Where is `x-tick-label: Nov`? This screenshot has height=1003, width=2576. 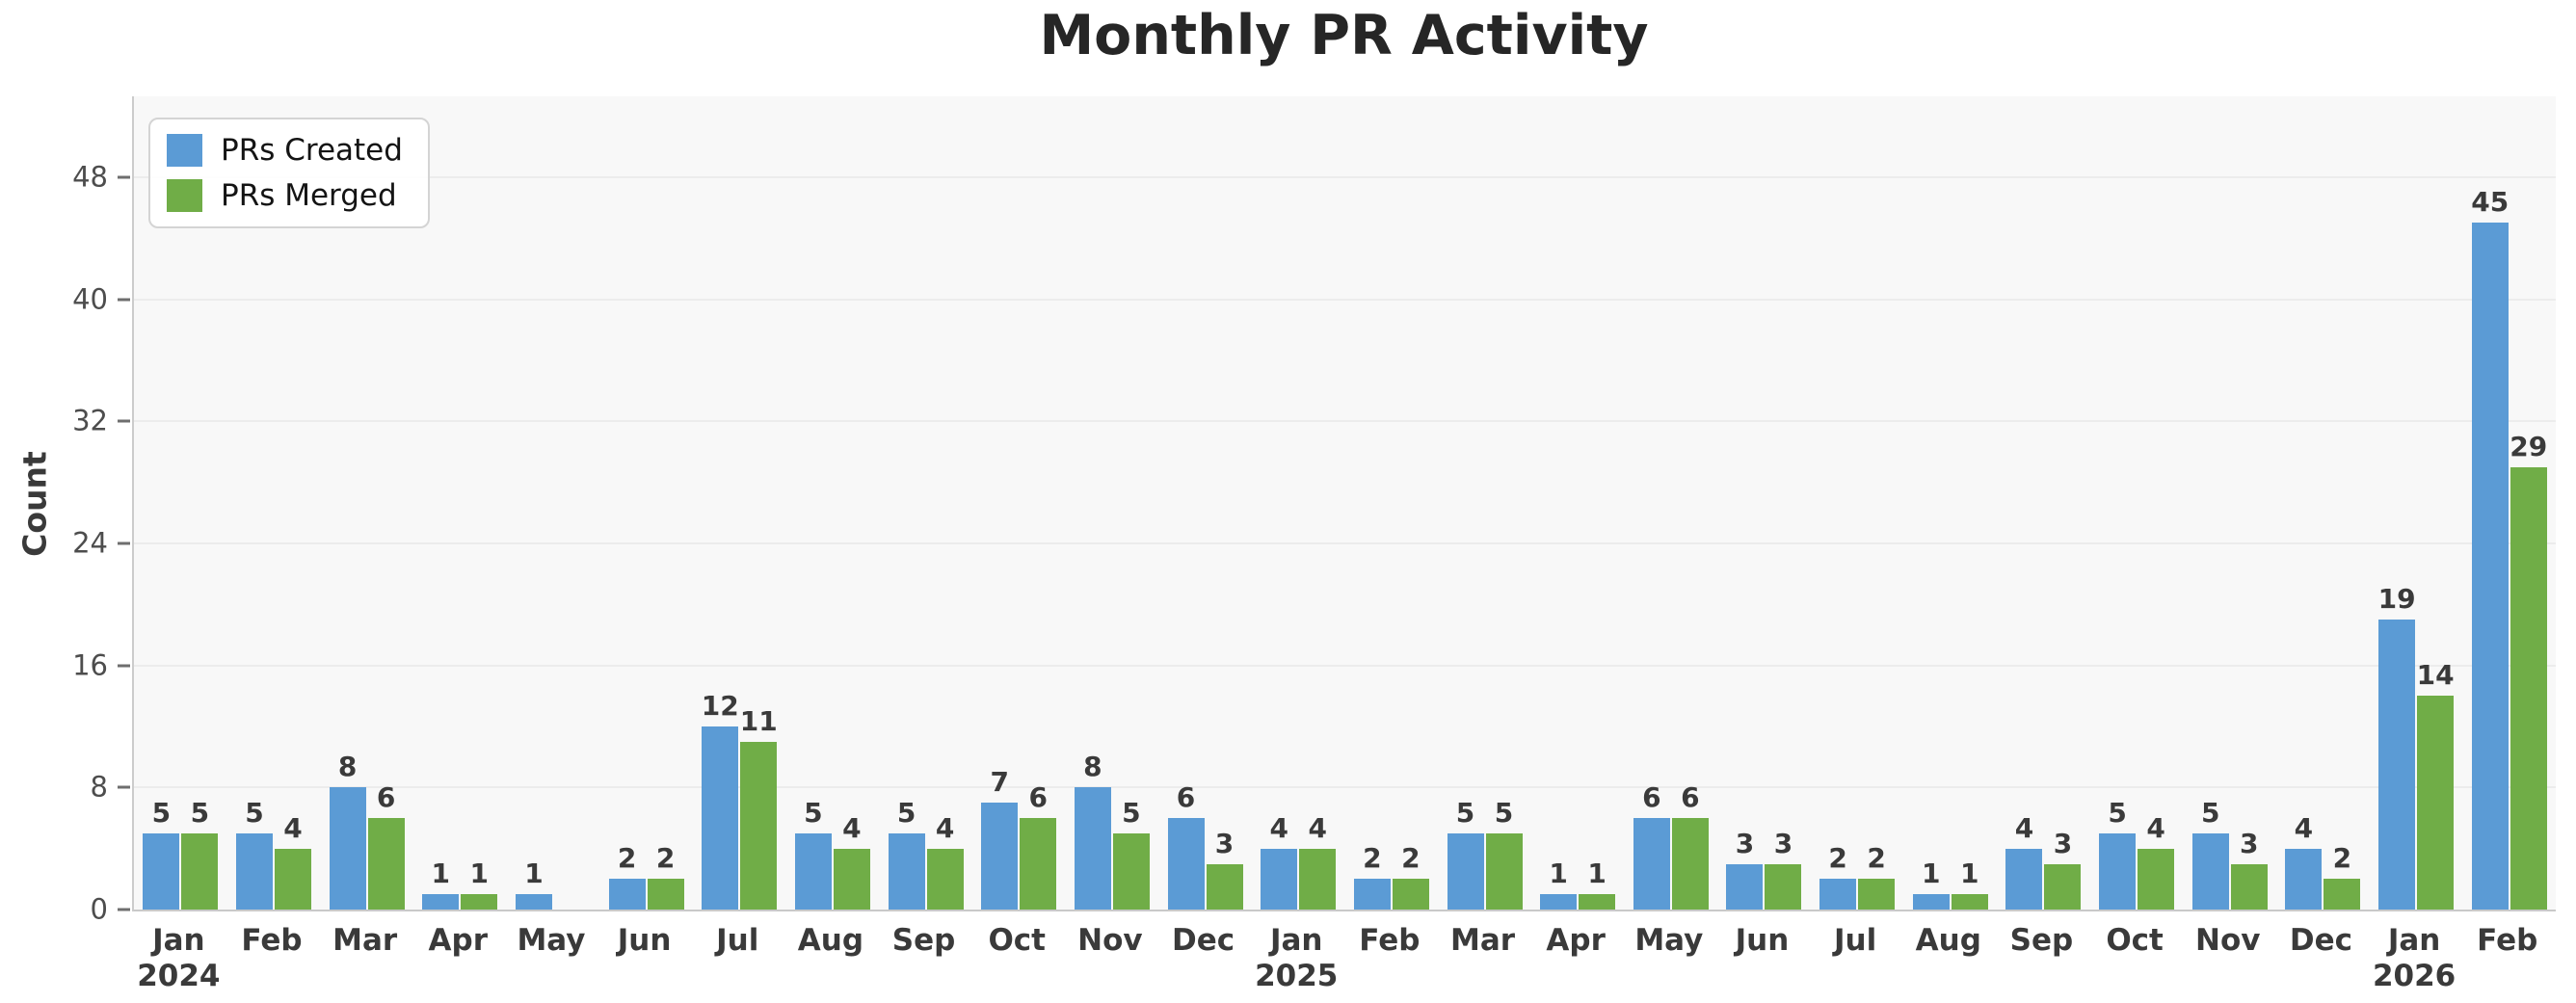
x-tick-label: Nov is located at coordinates (1110, 958).